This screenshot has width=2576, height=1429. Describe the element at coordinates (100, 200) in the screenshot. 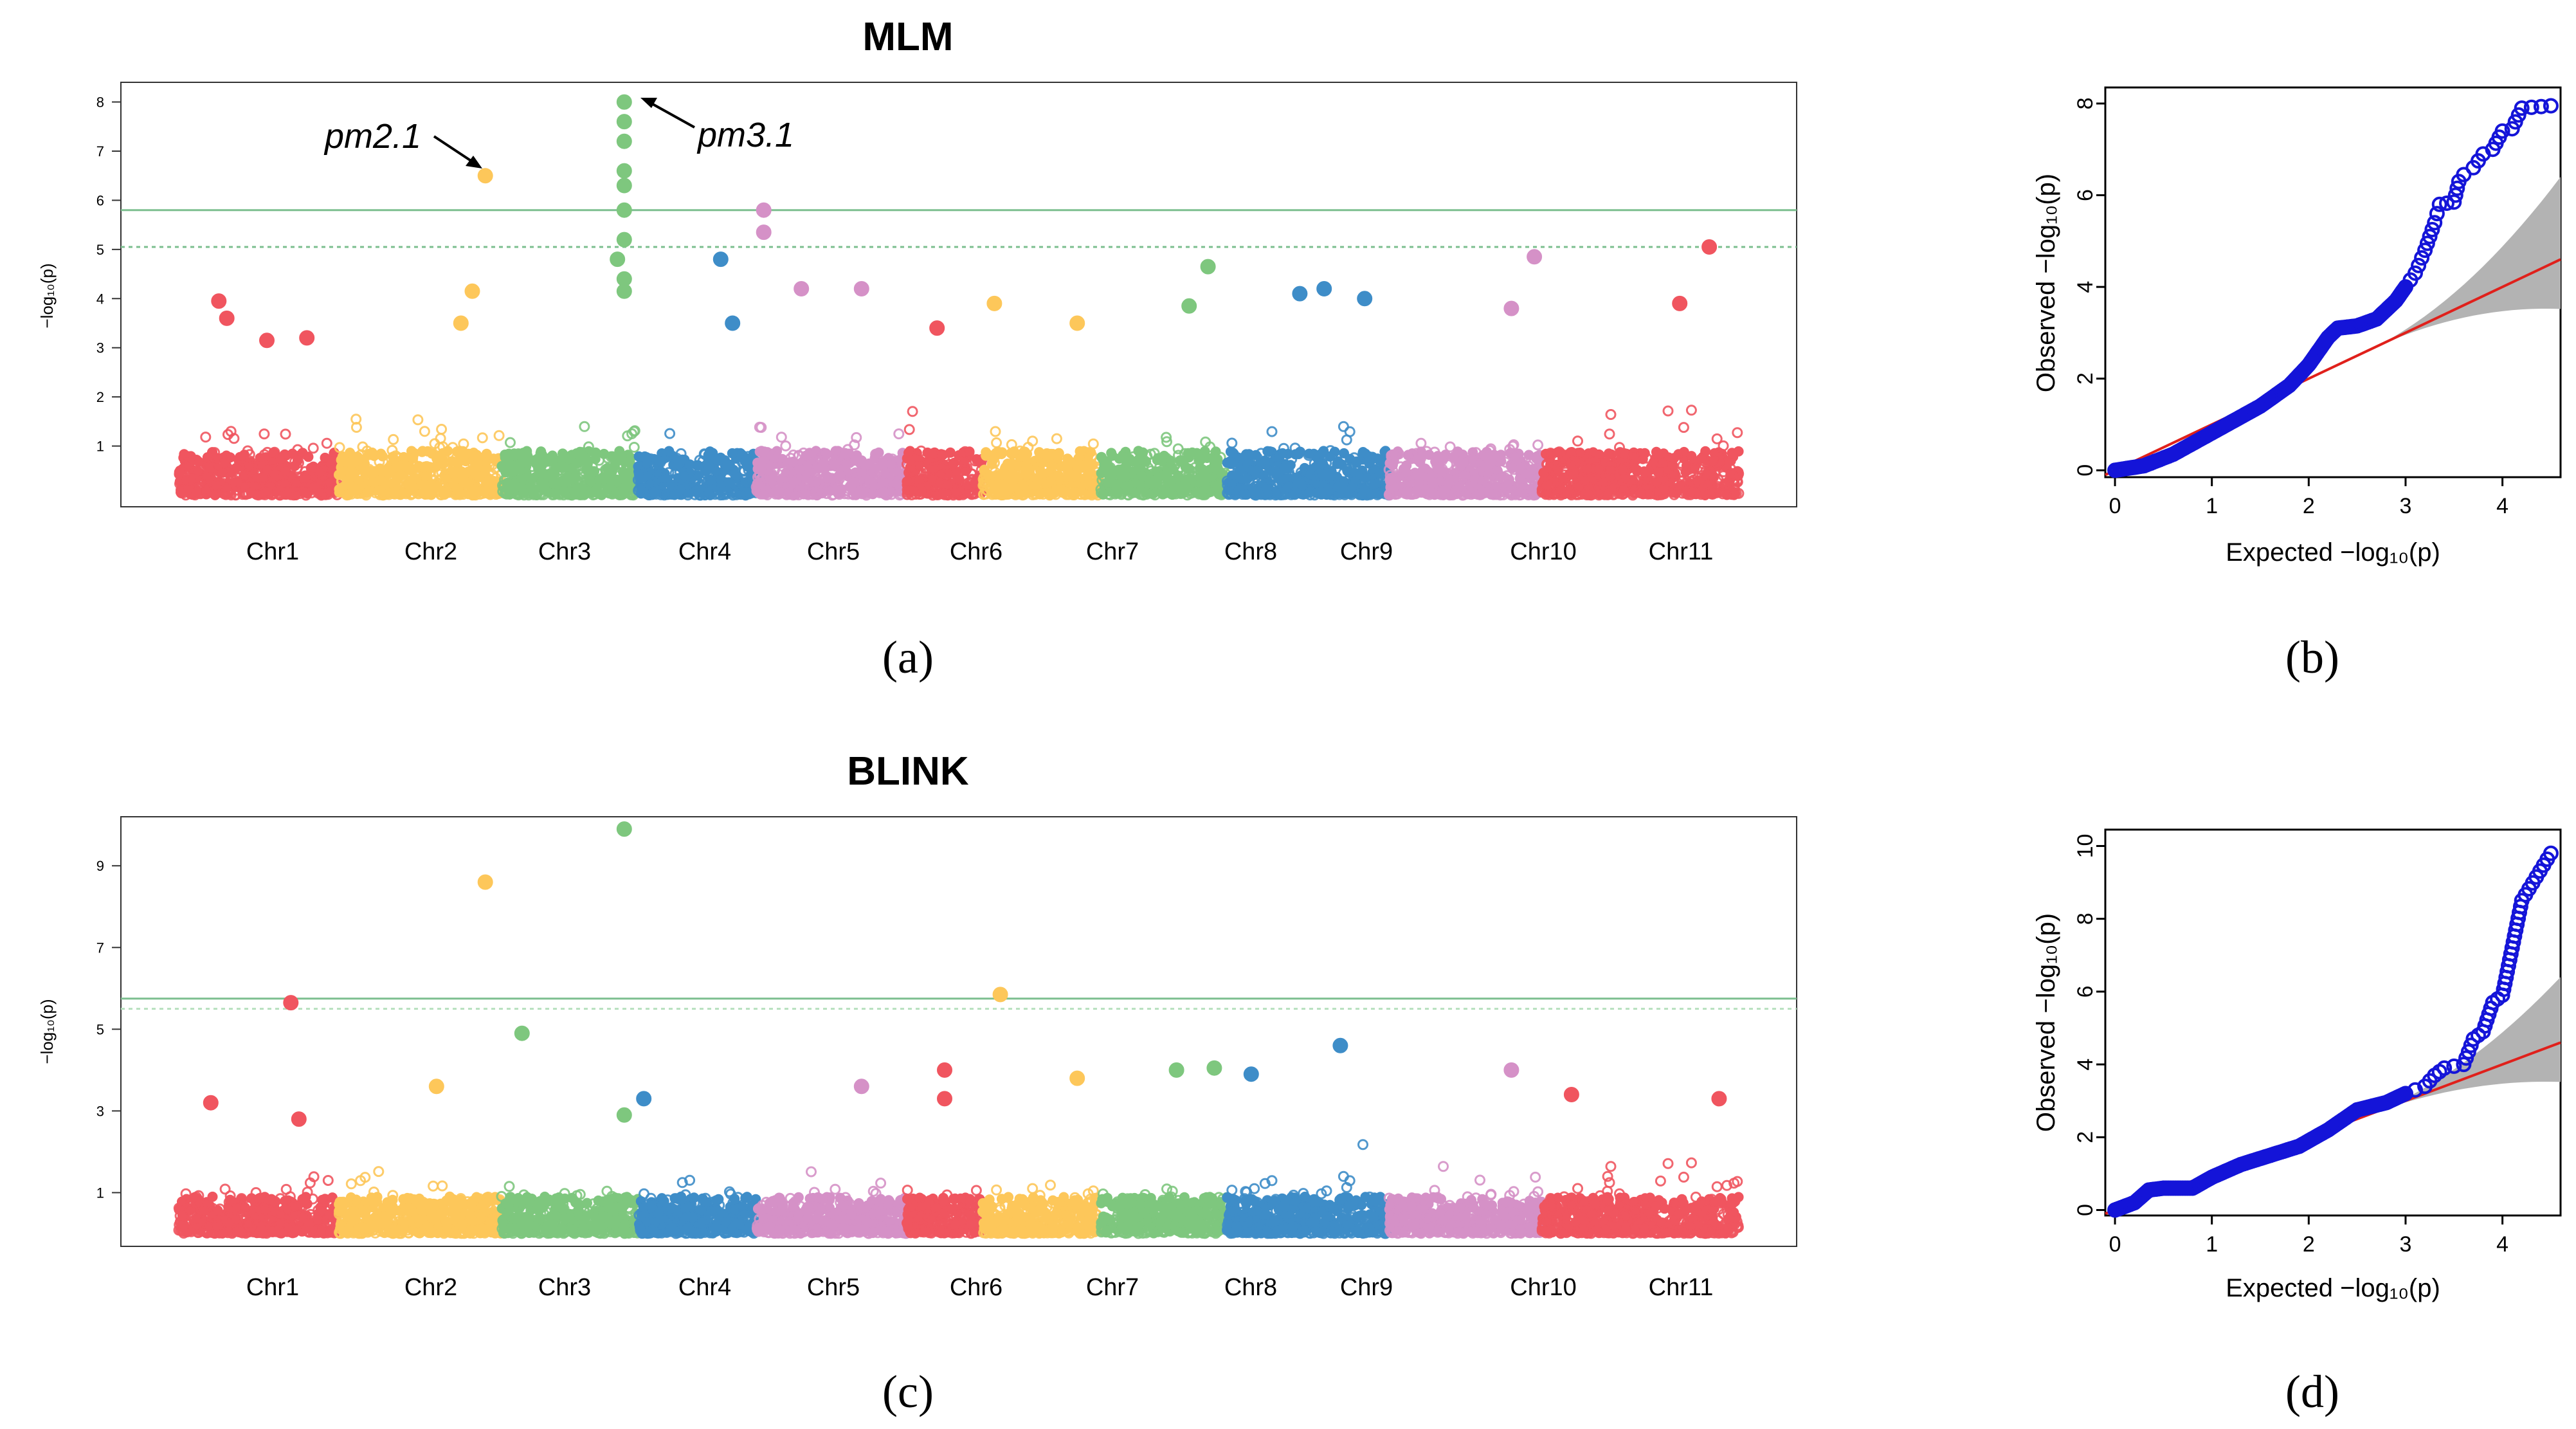

I see `y-tick-label: 6` at that location.